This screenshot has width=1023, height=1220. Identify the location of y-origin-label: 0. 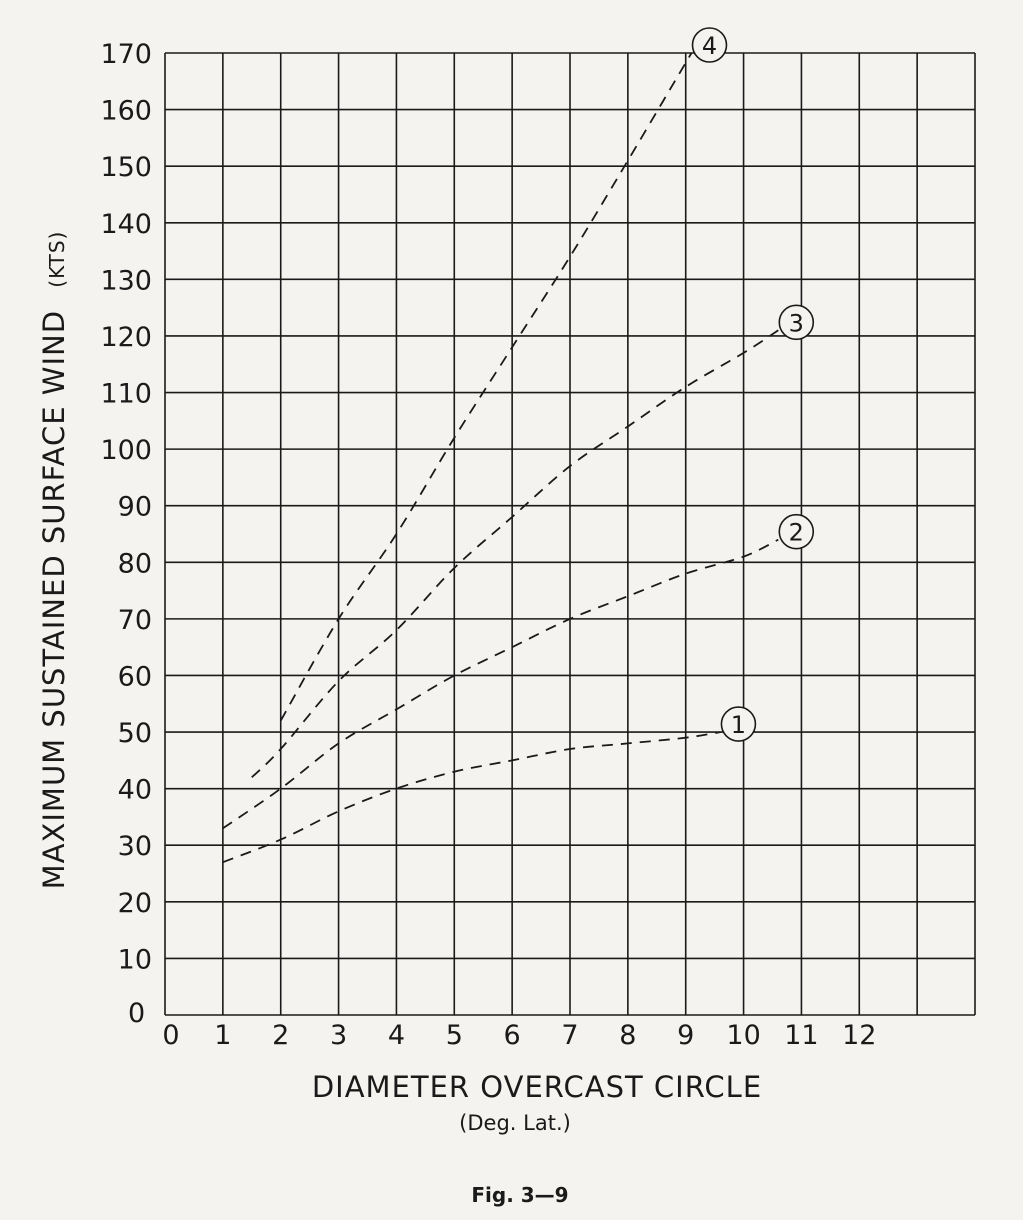
(136, 1013).